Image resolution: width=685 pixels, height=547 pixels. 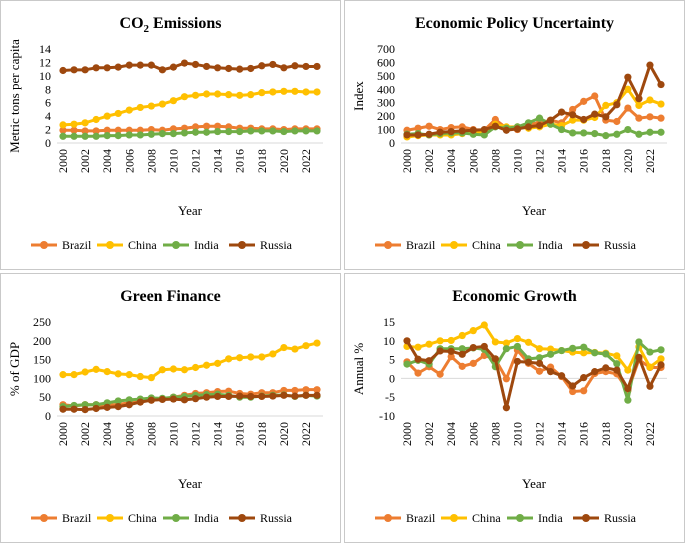 What do you see at coordinates (429, 161) in the screenshot?
I see `x-tick-label: 2002` at bounding box center [429, 161].